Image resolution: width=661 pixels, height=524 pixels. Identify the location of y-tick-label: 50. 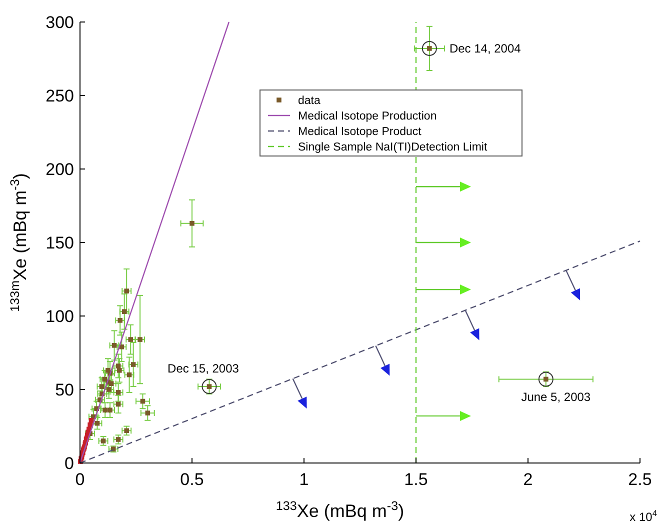
(64, 390).